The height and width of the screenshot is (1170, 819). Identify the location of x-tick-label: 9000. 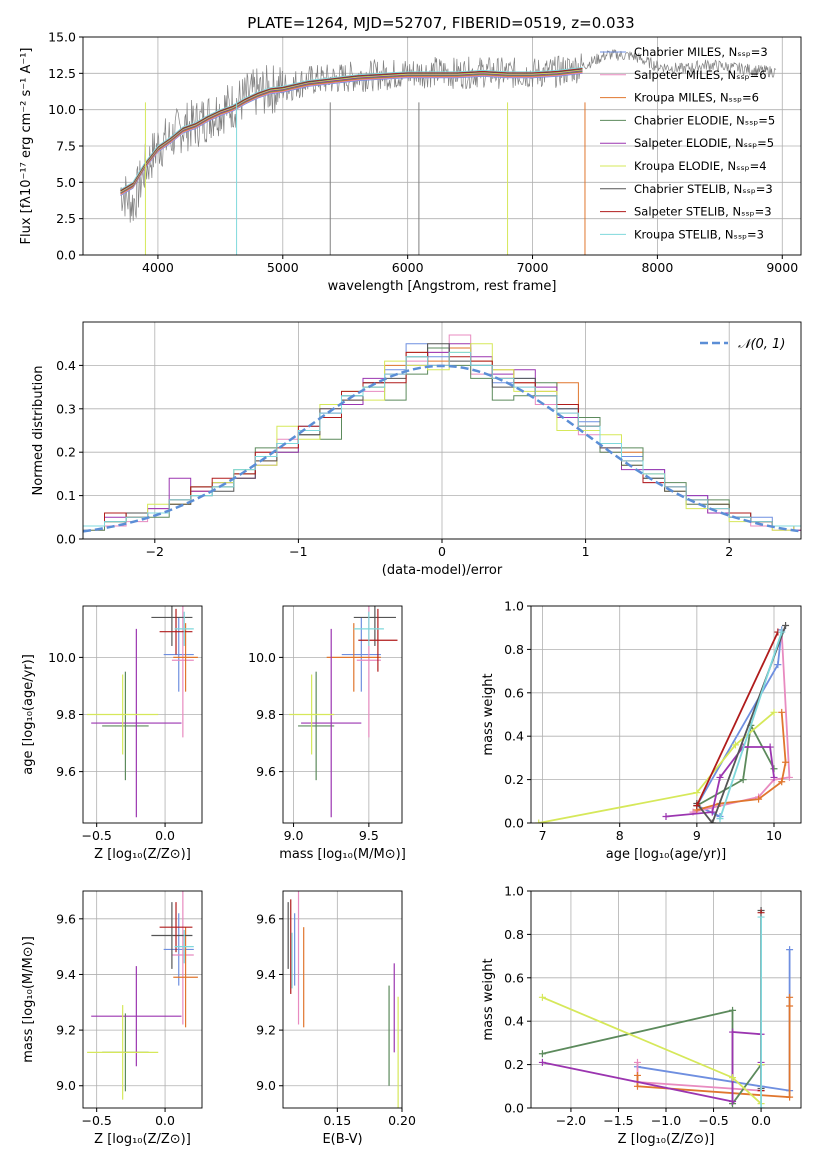
(782, 267).